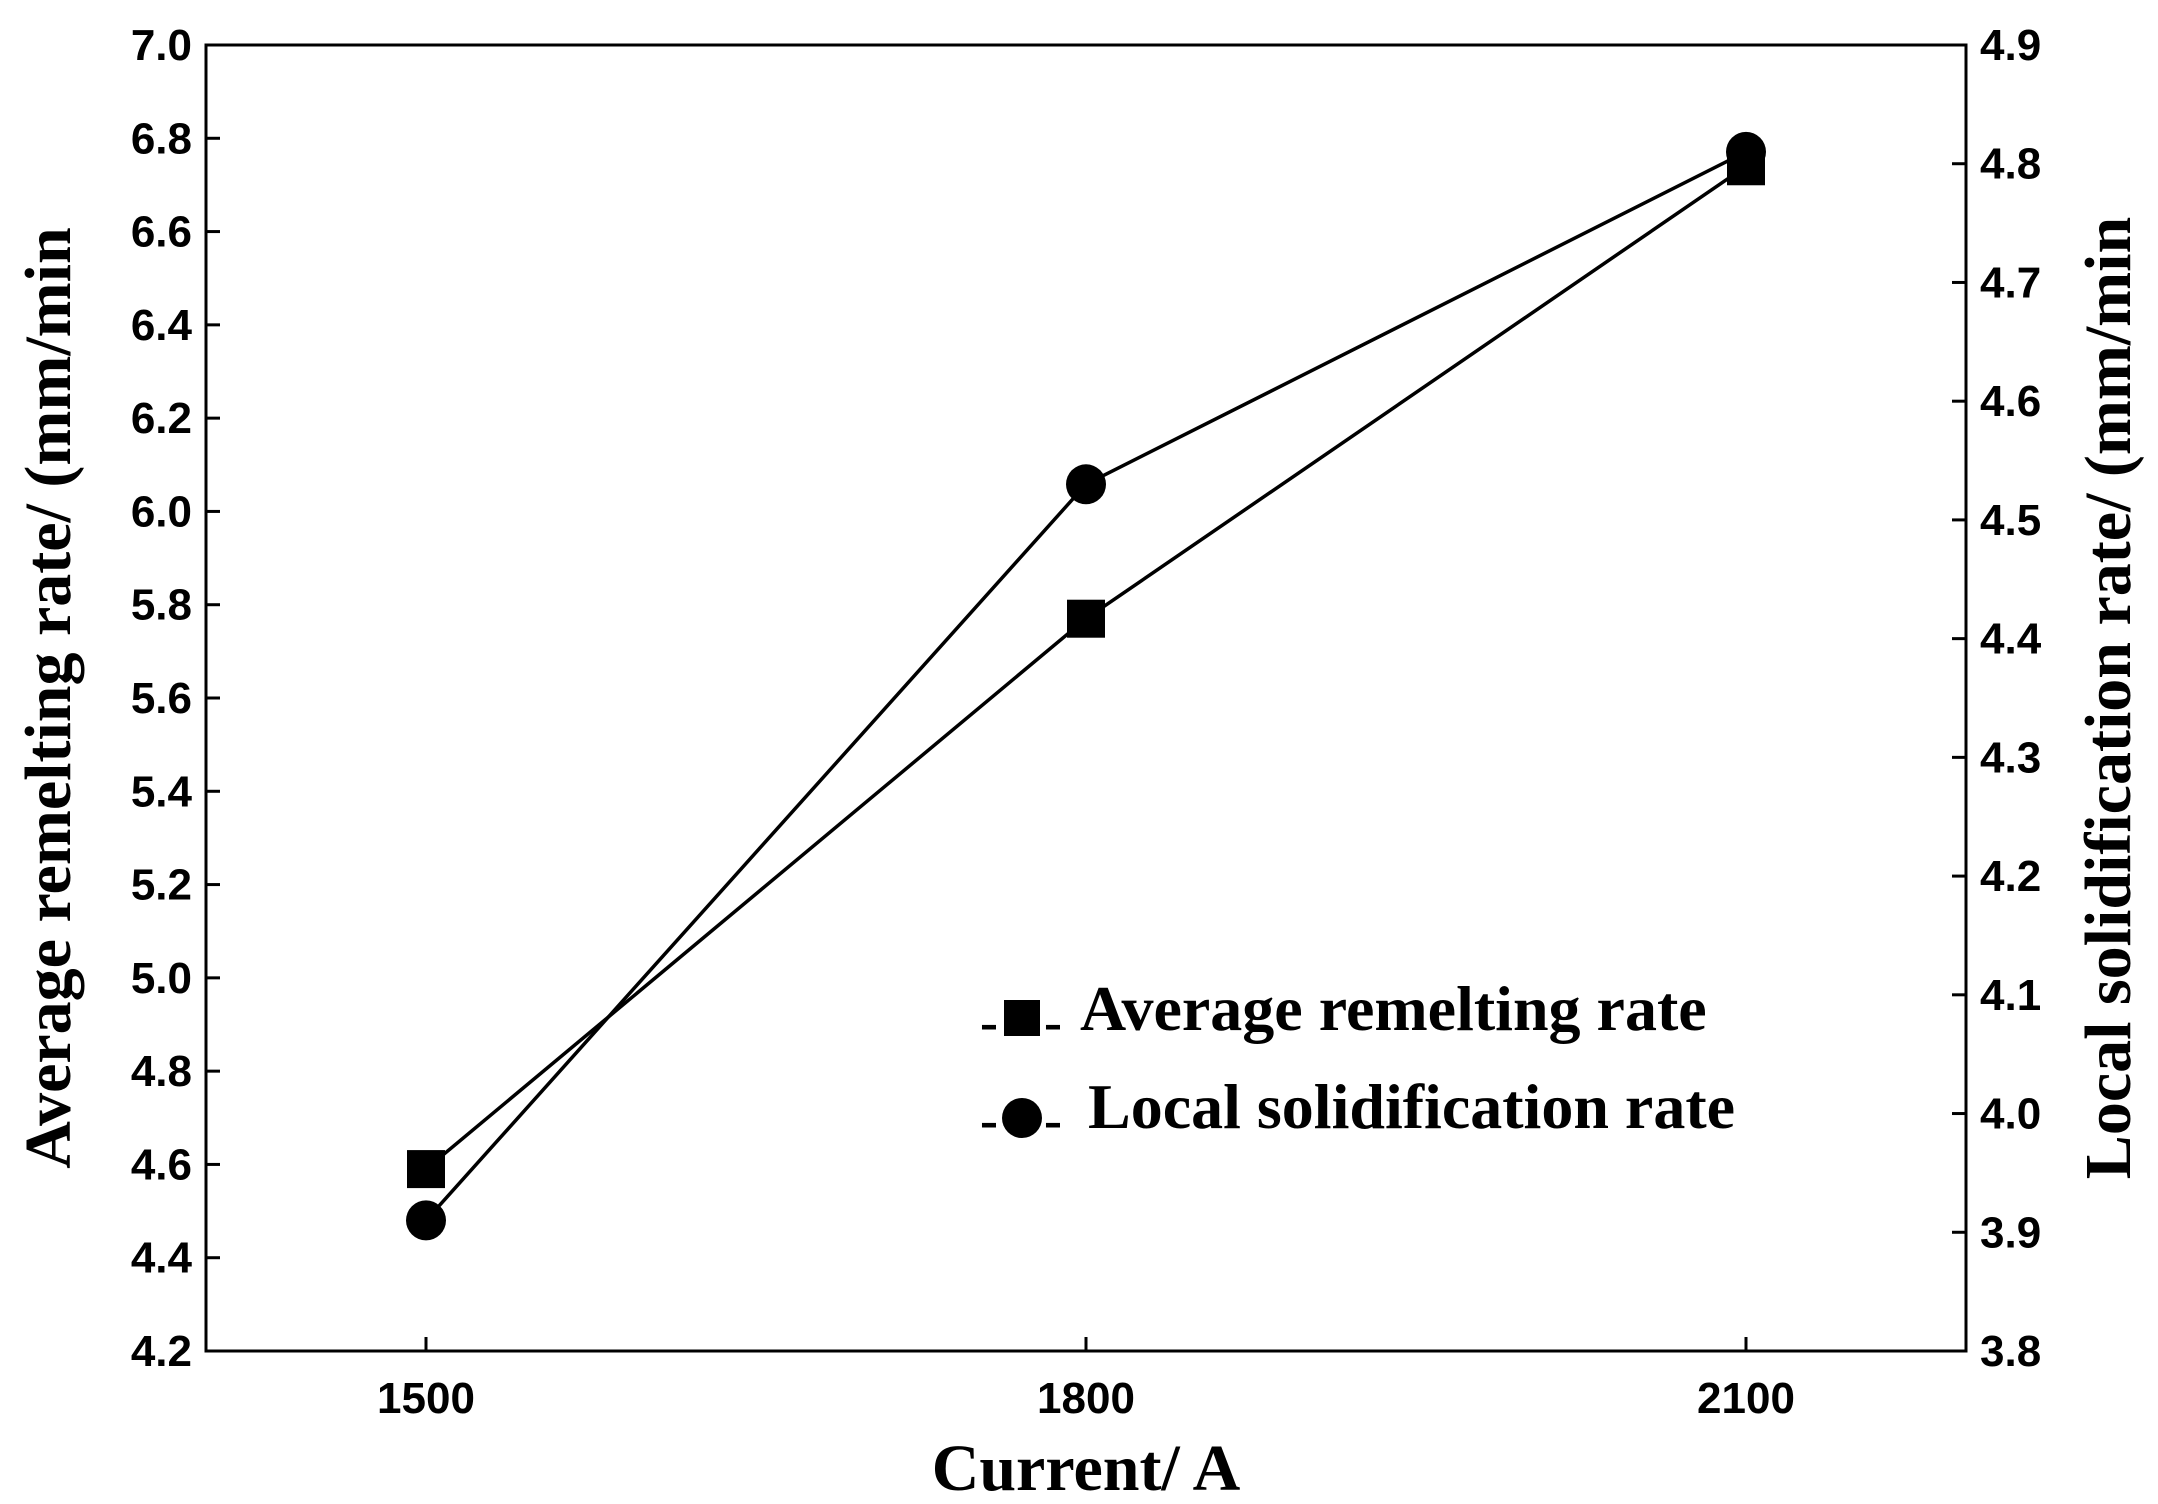  What do you see at coordinates (2011, 639) in the screenshot?
I see `y2-tick-label: 4.4` at bounding box center [2011, 639].